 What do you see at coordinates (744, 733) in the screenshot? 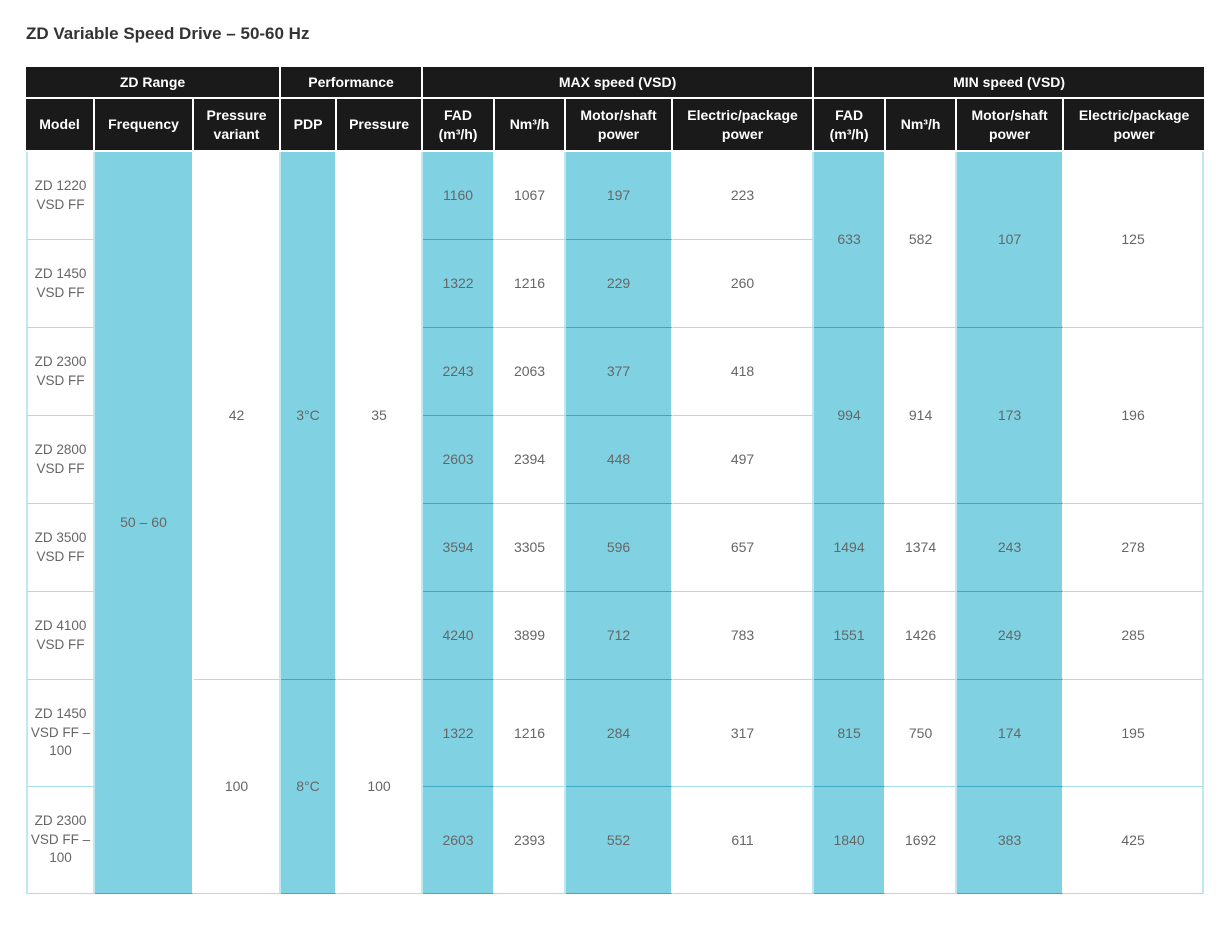
I see `max-electric-power-cell: 317` at bounding box center [744, 733].